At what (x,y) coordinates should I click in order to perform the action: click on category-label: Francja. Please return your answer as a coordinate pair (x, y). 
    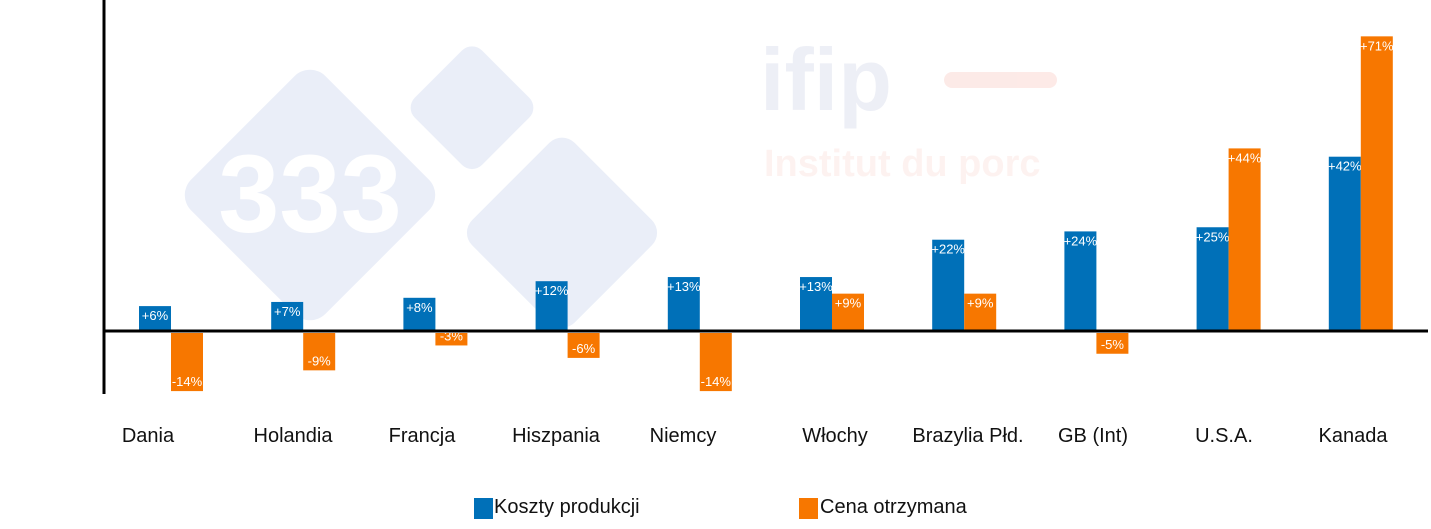
    Looking at the image, I should click on (423, 436).